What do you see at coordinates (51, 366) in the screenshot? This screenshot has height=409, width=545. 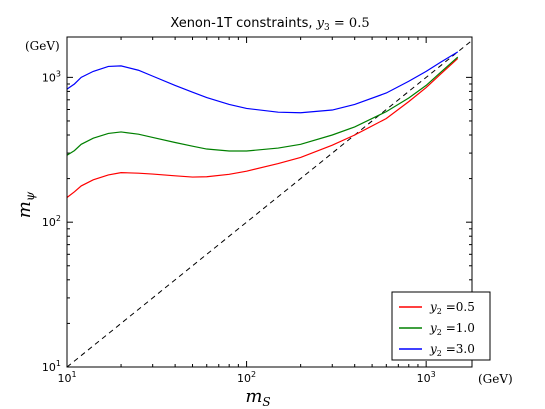 I see `y-tick-label: 10¹` at bounding box center [51, 366].